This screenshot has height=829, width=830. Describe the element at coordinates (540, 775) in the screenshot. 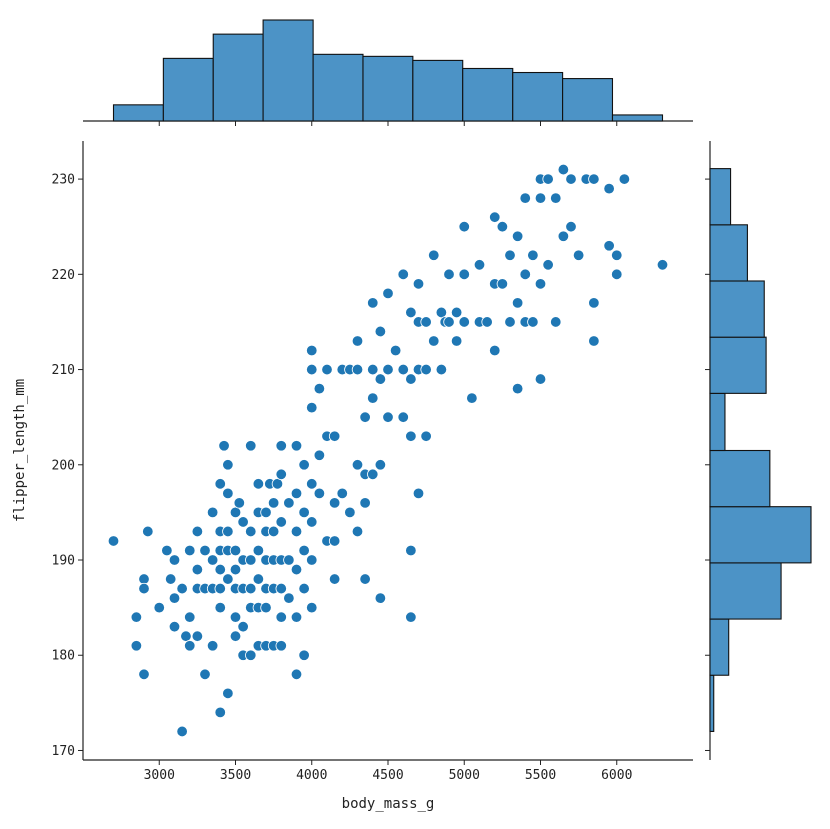

I see `x-tick-label: 5500` at that location.